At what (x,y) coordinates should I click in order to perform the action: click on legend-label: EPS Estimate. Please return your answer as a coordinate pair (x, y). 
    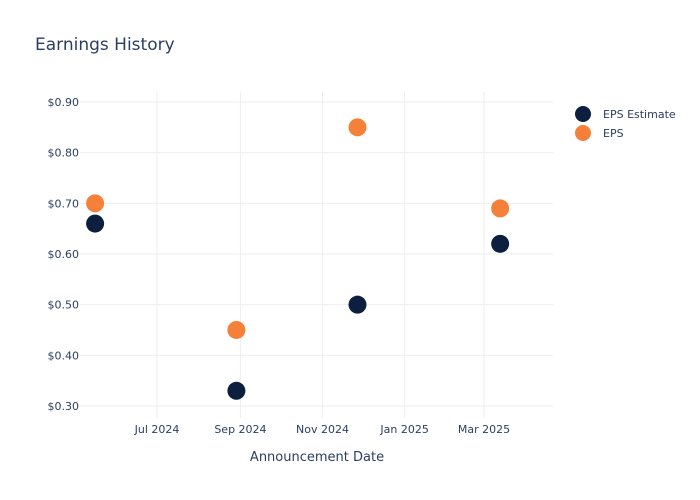
    Looking at the image, I should click on (639, 114).